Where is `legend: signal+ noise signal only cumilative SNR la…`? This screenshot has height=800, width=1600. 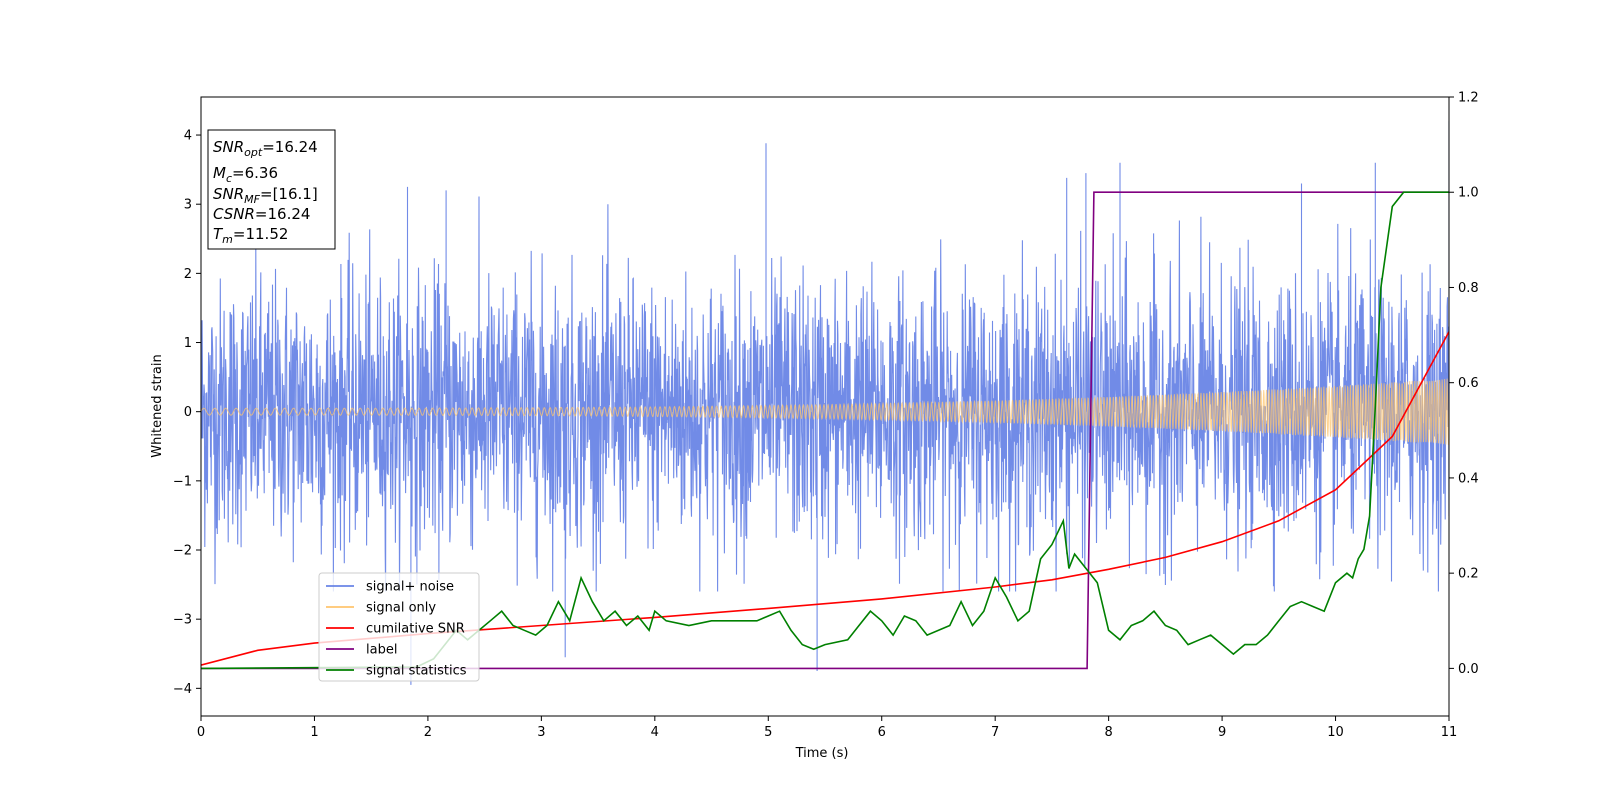 legend: signal+ noise signal only cumilative SNR la… is located at coordinates (399, 627).